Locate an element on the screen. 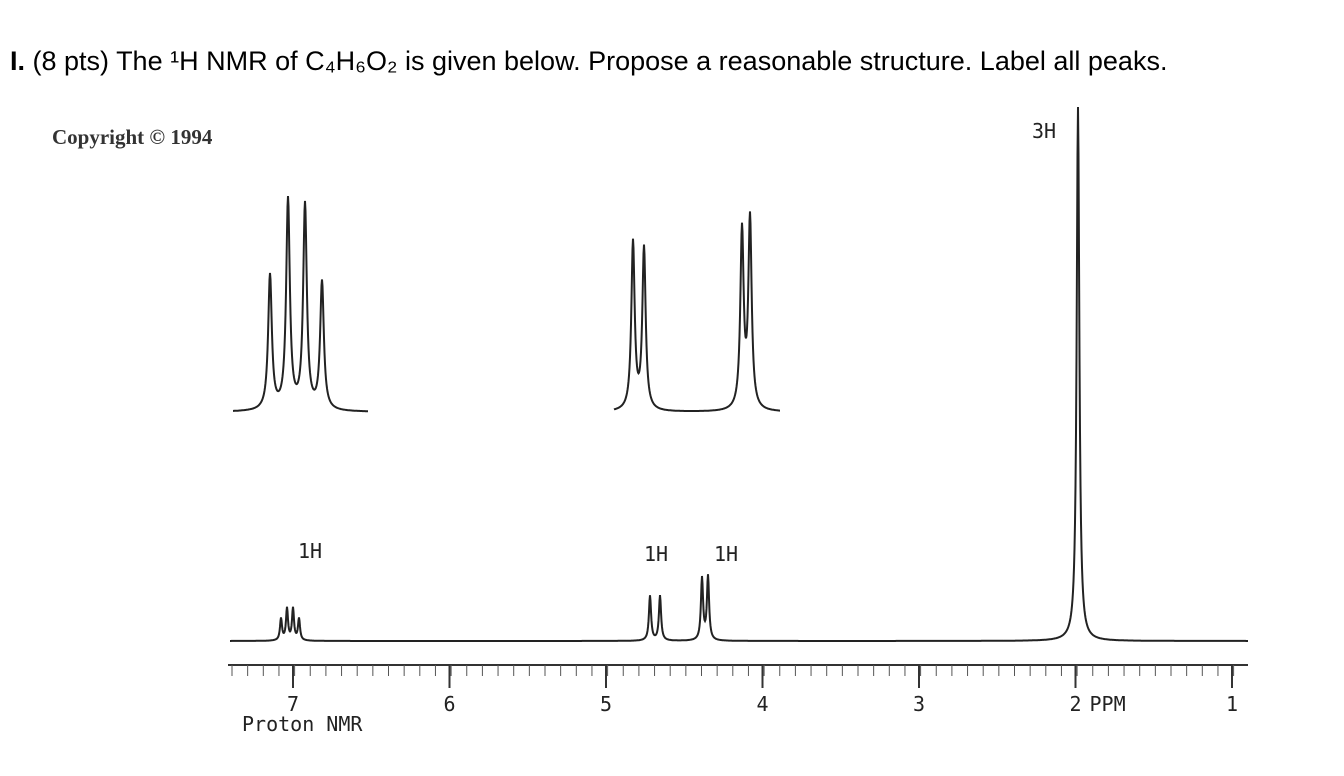  tick-label: 7 is located at coordinates (293, 704).